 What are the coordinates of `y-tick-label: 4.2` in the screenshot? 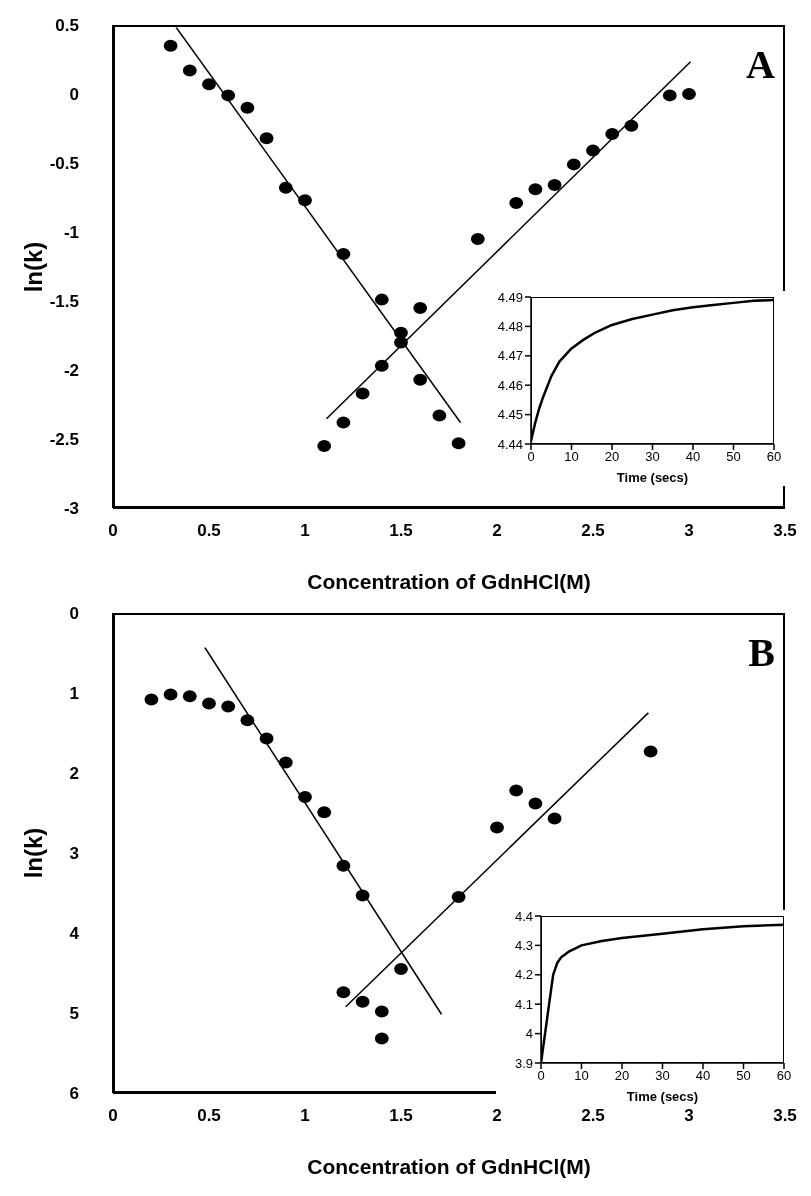 It's located at (523, 975).